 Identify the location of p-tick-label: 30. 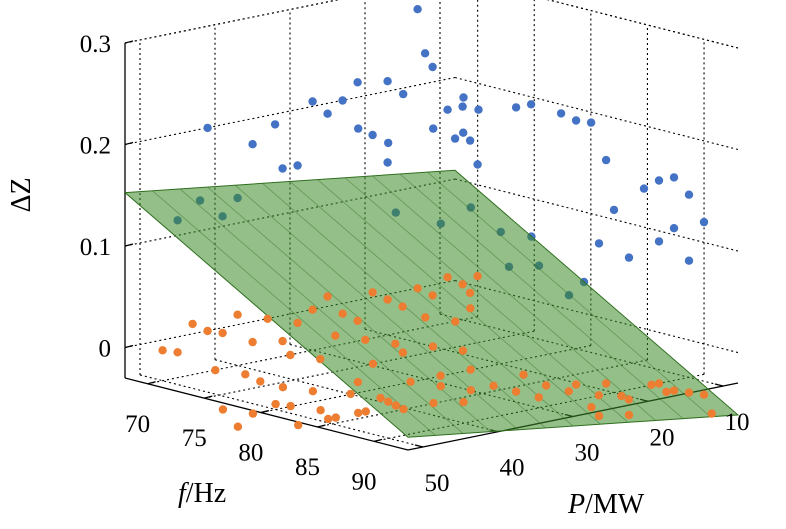
(587, 453).